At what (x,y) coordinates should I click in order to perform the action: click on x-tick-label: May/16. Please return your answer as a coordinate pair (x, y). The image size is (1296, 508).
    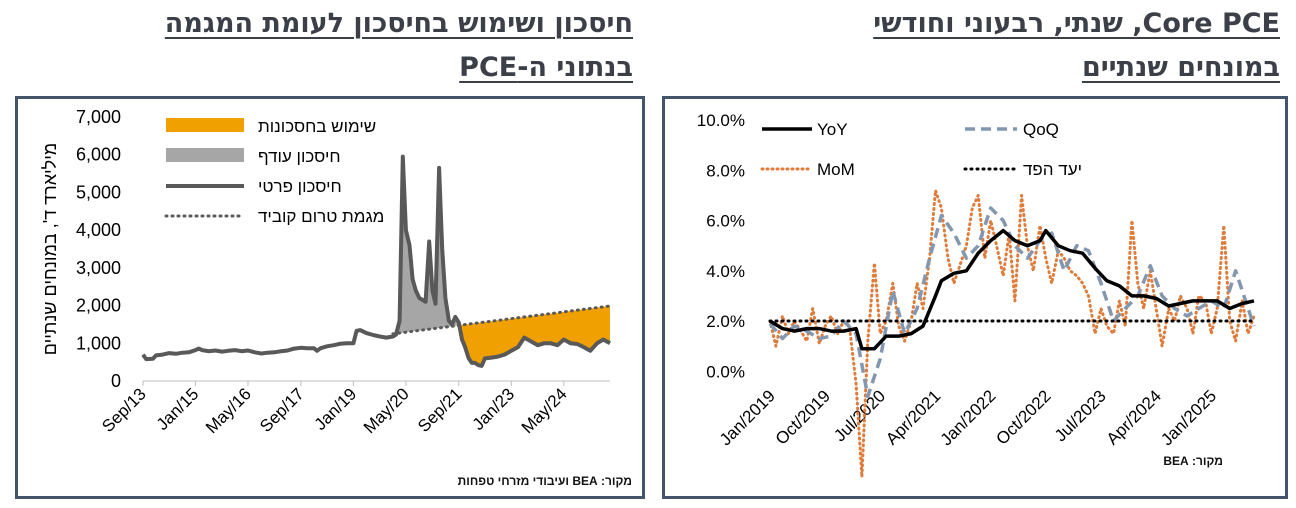
    Looking at the image, I should click on (228, 410).